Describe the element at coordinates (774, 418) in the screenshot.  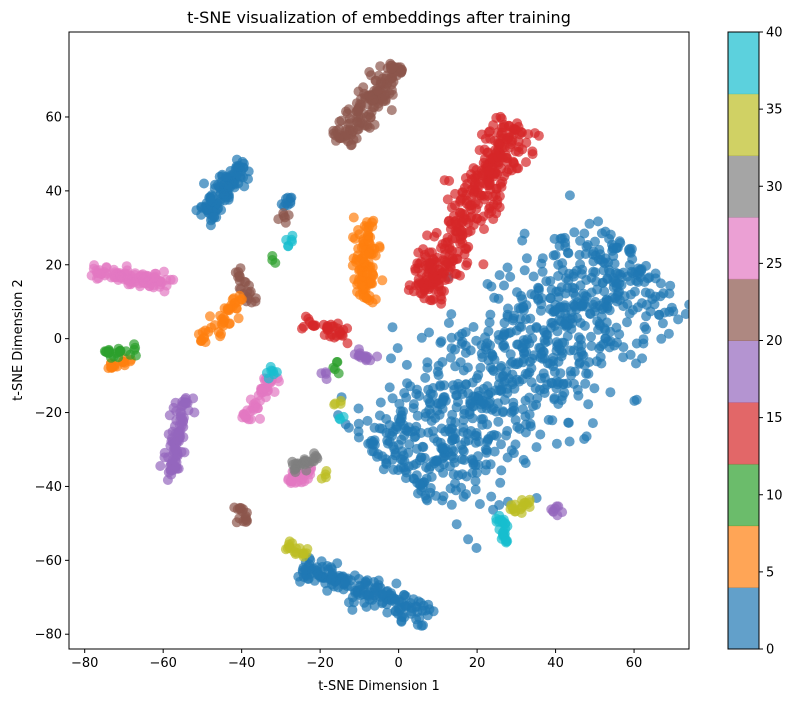
I see `colorbar-tick-label: 15` at that location.